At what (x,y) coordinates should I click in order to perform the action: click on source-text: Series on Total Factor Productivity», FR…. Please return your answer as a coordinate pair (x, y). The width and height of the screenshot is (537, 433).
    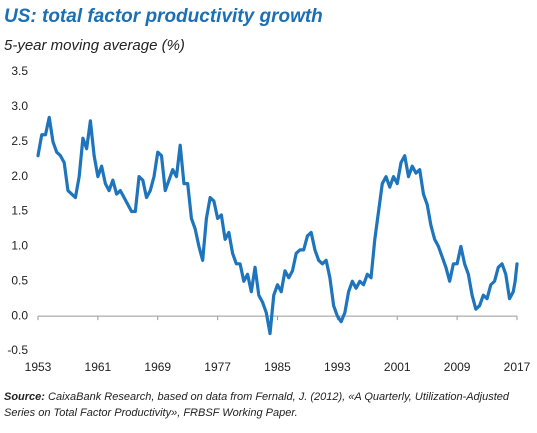
    Looking at the image, I should click on (151, 413).